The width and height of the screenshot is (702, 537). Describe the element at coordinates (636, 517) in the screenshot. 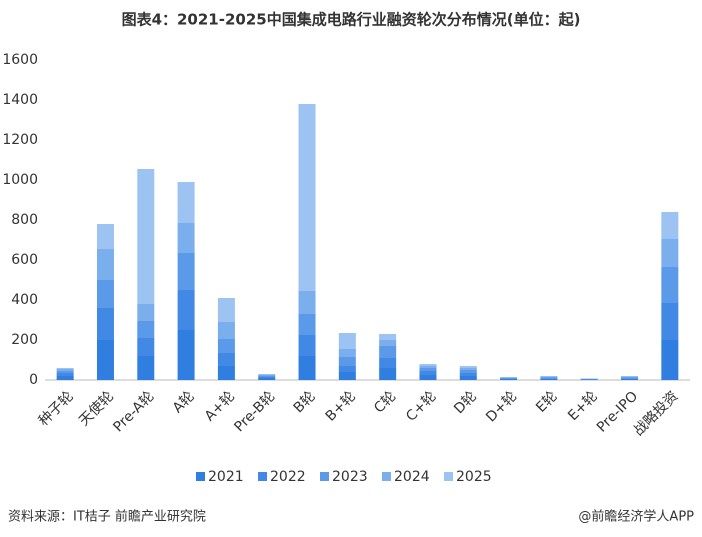

I see `credit: @前瞻经济学人APP` at that location.